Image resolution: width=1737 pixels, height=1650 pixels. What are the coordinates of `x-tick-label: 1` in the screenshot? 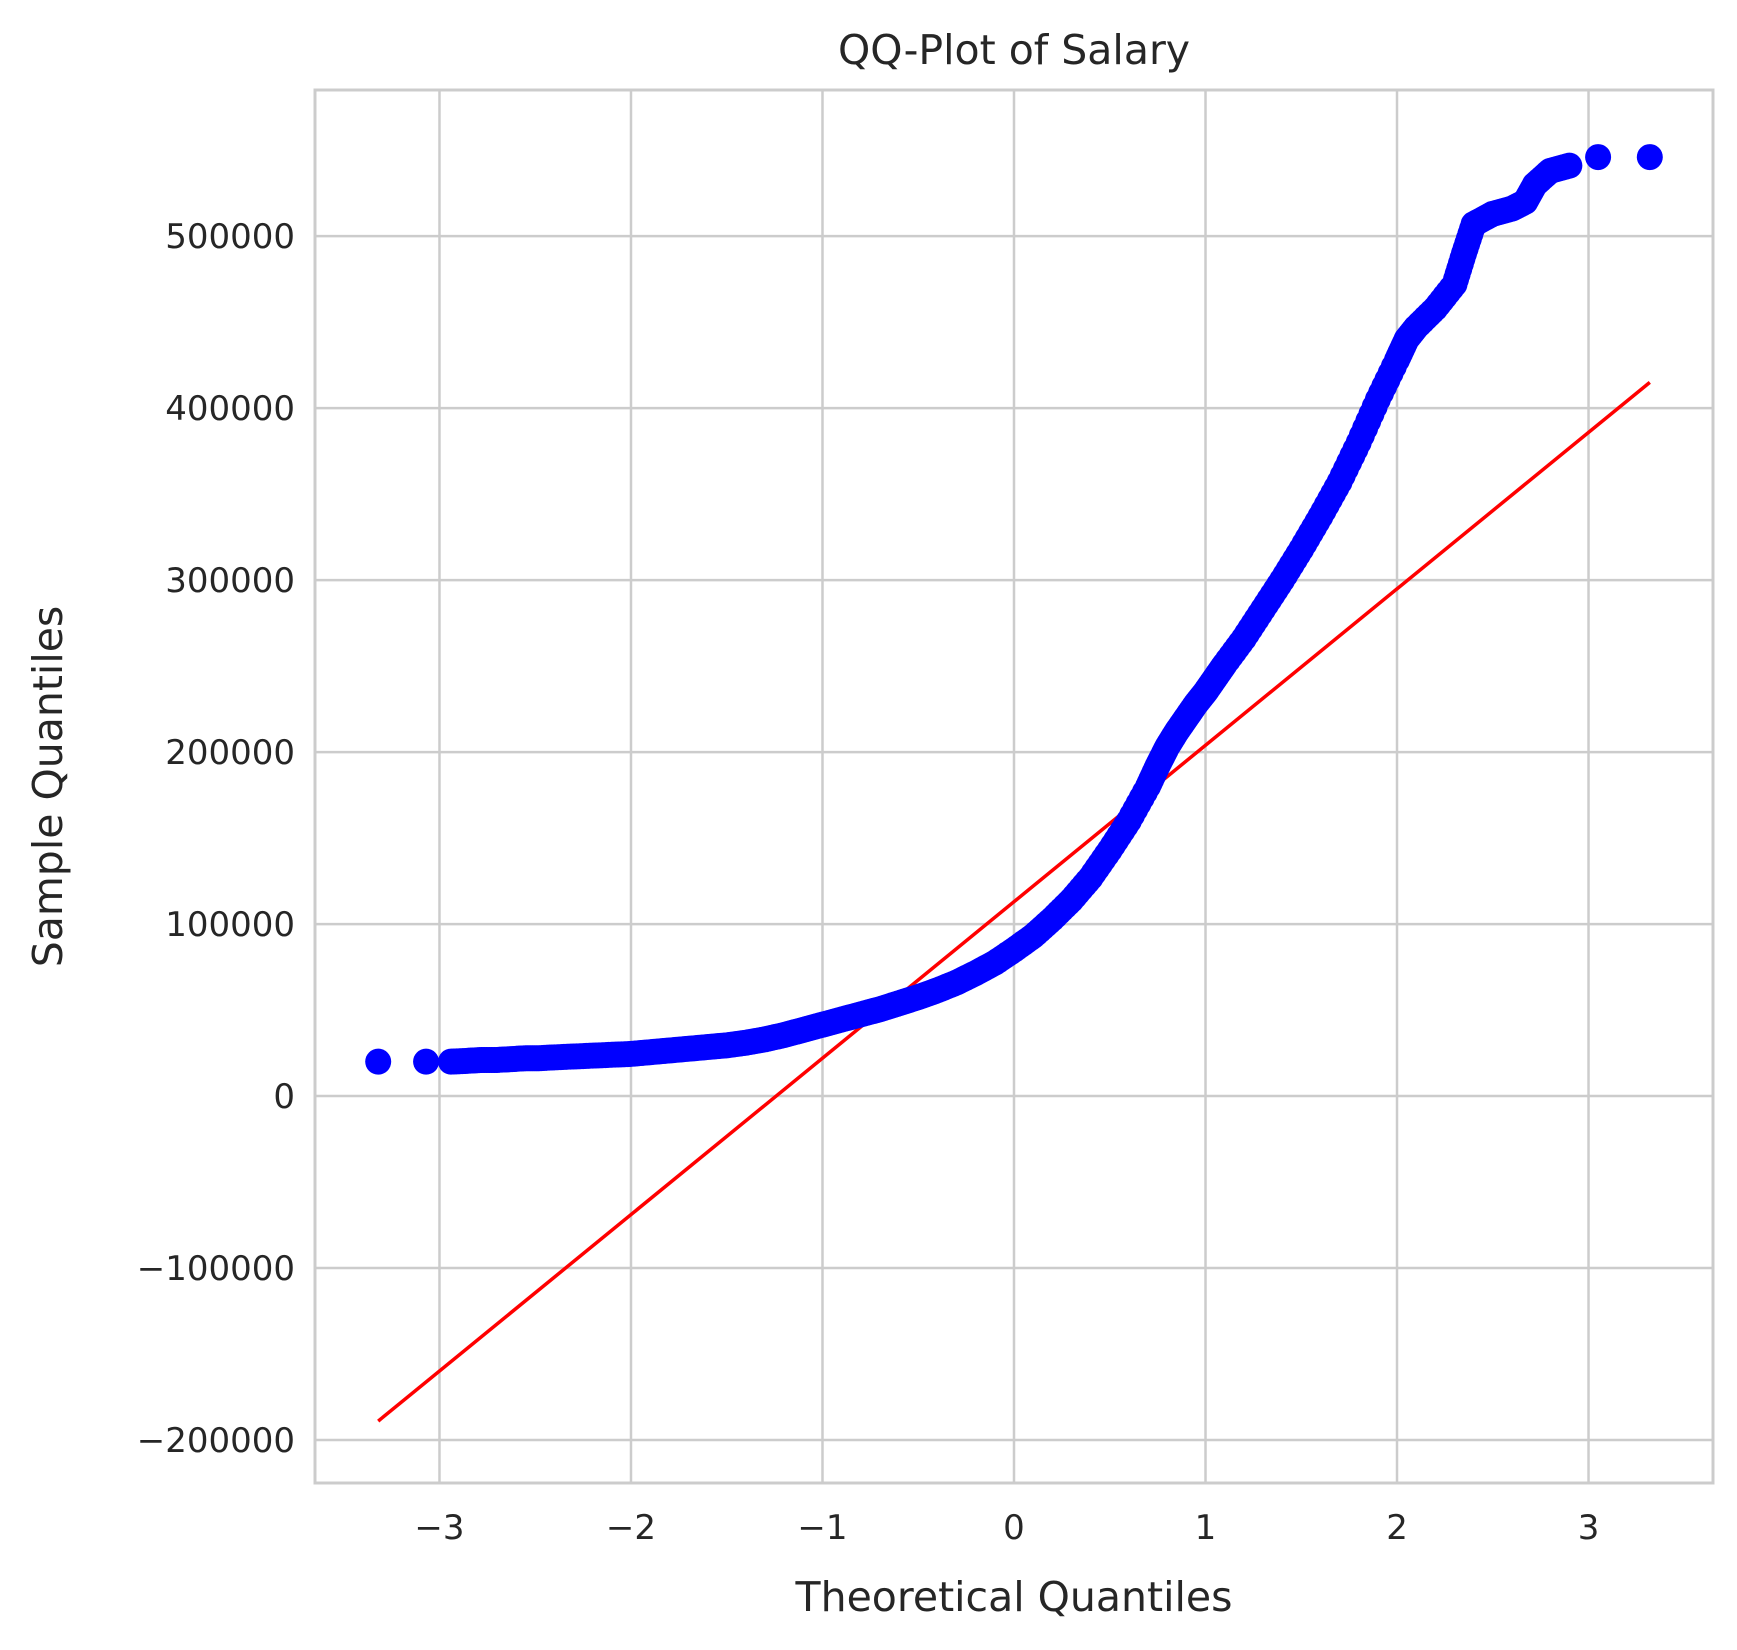 It's located at (1206, 1528).